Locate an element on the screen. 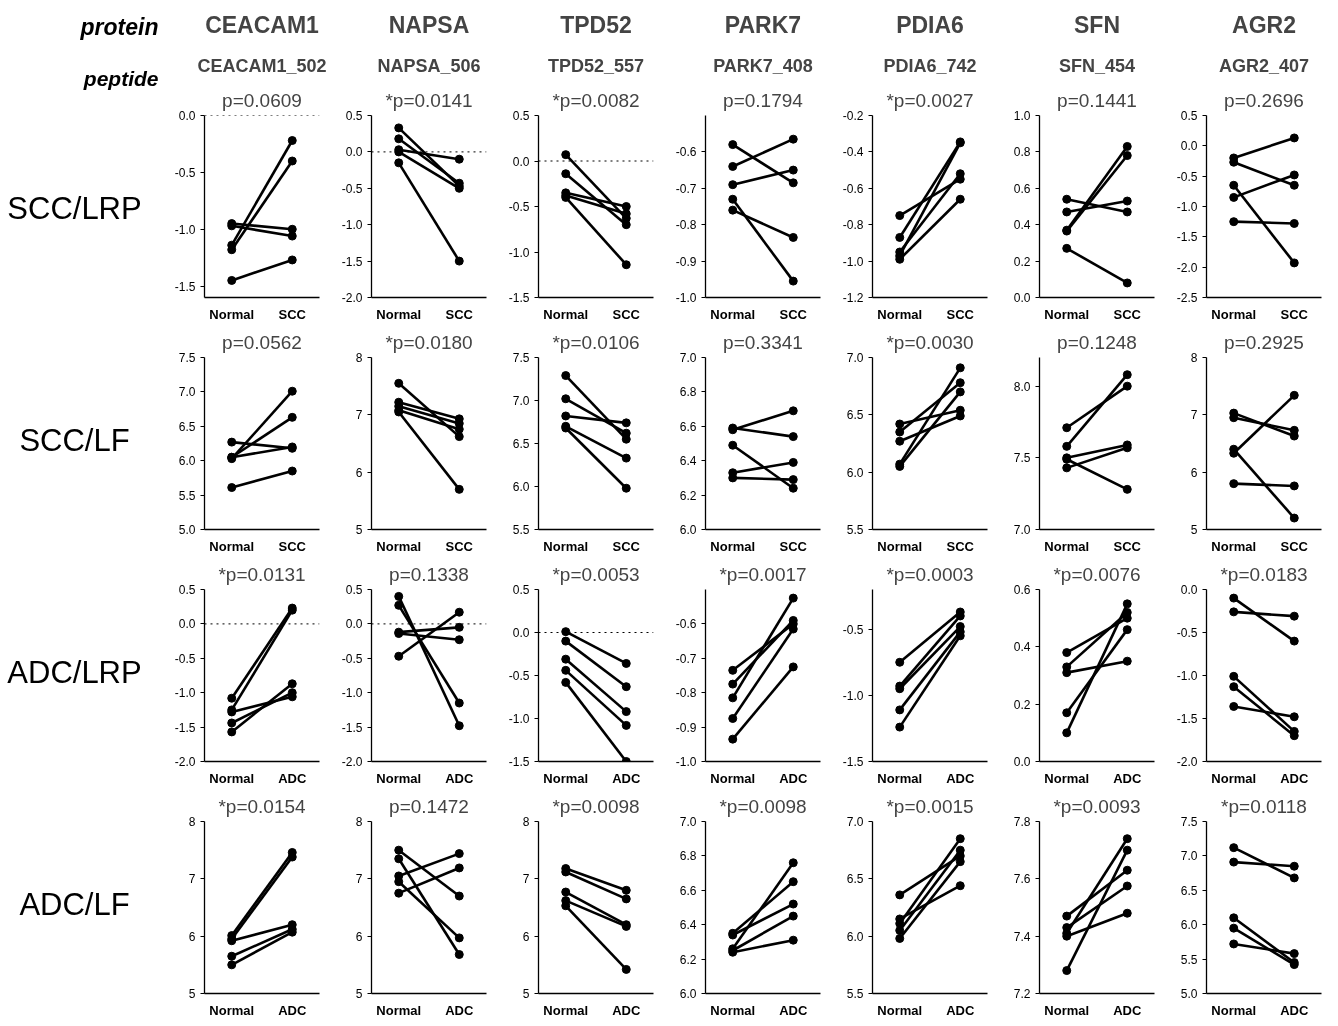 The height and width of the screenshot is (1026, 1338). text: p=0.3341 is located at coordinates (763, 342).